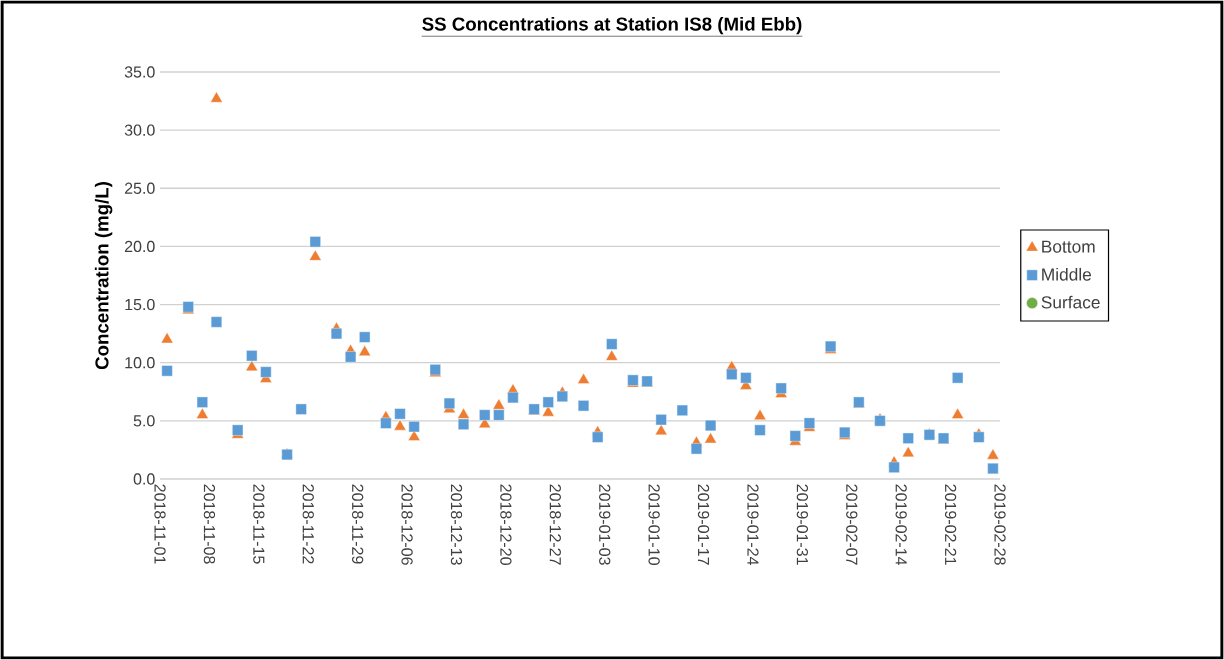 The image size is (1224, 660). What do you see at coordinates (140, 304) in the screenshot?
I see `y-tick-label: 15.0` at bounding box center [140, 304].